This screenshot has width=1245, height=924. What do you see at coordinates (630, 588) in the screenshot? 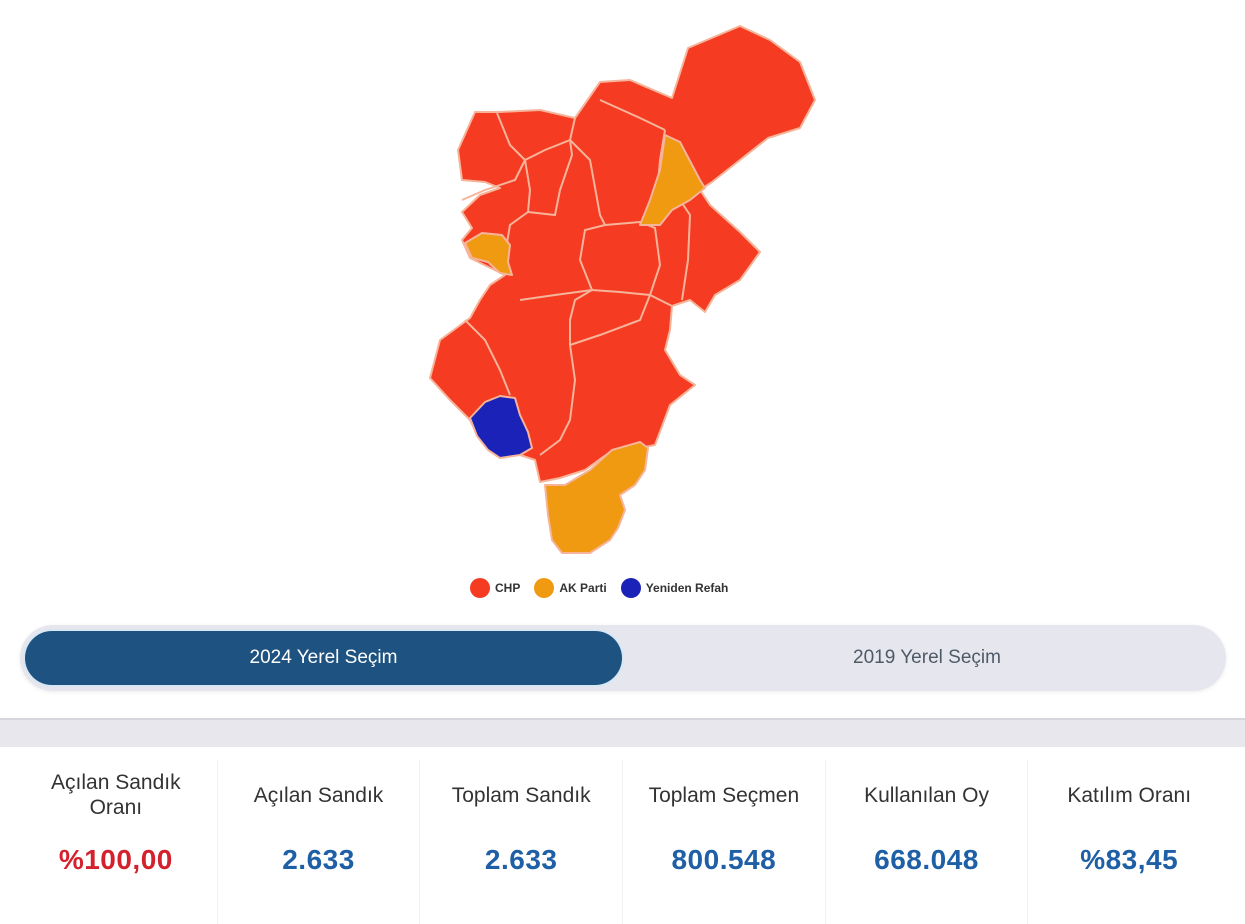
I see `yeniden-refah-color-dot-icon` at bounding box center [630, 588].